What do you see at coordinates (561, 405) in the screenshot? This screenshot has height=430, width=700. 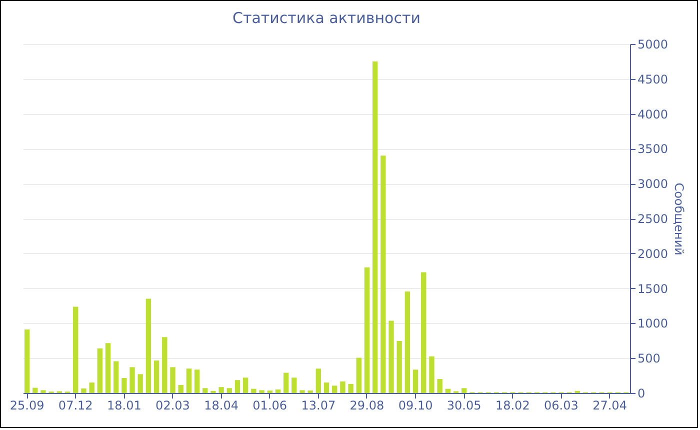 I see `x-tick-label: 06.03` at bounding box center [561, 405].